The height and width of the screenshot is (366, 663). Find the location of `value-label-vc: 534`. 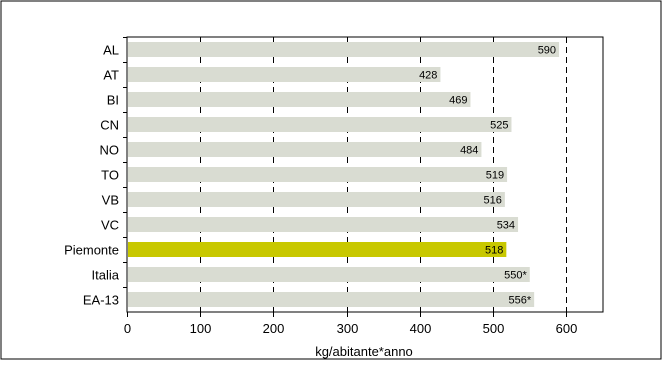

value-label-vc: 534 is located at coordinates (506, 226).